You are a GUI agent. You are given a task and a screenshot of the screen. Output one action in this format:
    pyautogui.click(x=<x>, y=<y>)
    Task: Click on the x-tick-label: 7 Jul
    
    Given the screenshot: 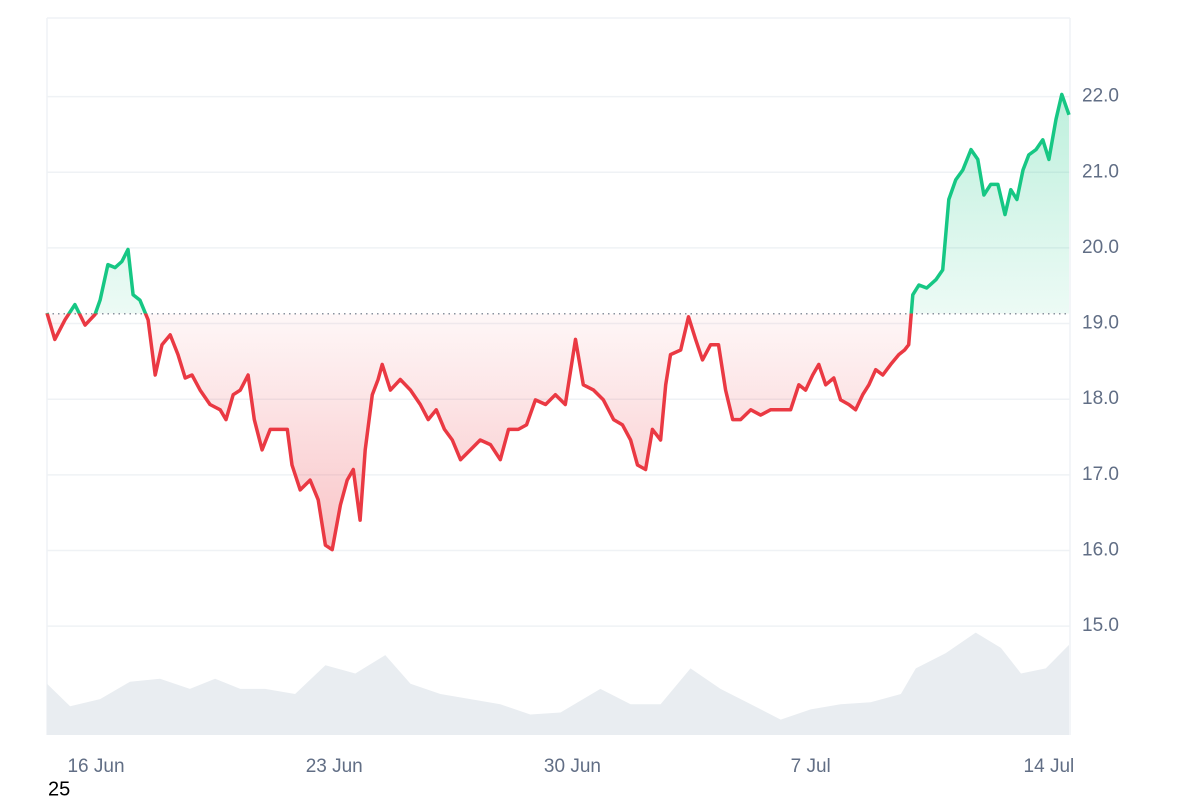 What is the action you would take?
    pyautogui.click(x=811, y=766)
    